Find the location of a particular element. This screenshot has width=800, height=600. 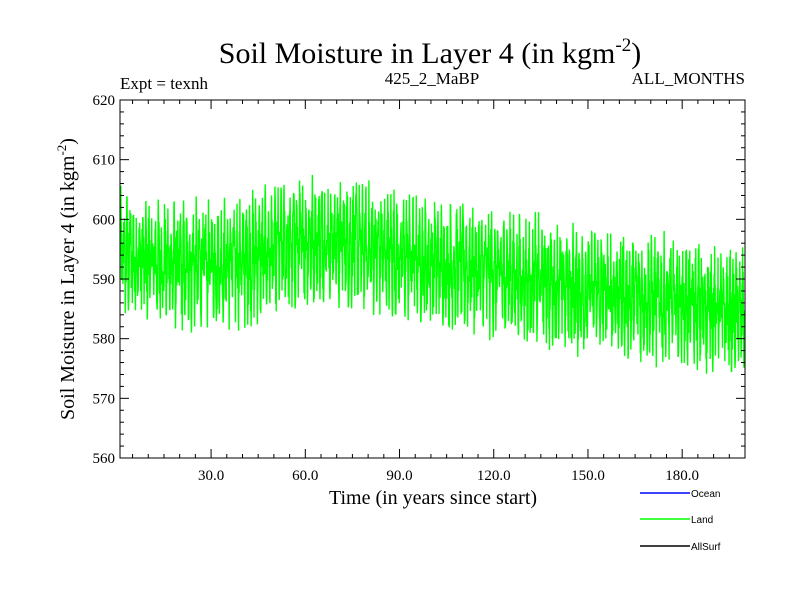

y-axis-label-close: ) is located at coordinates (68, 141).